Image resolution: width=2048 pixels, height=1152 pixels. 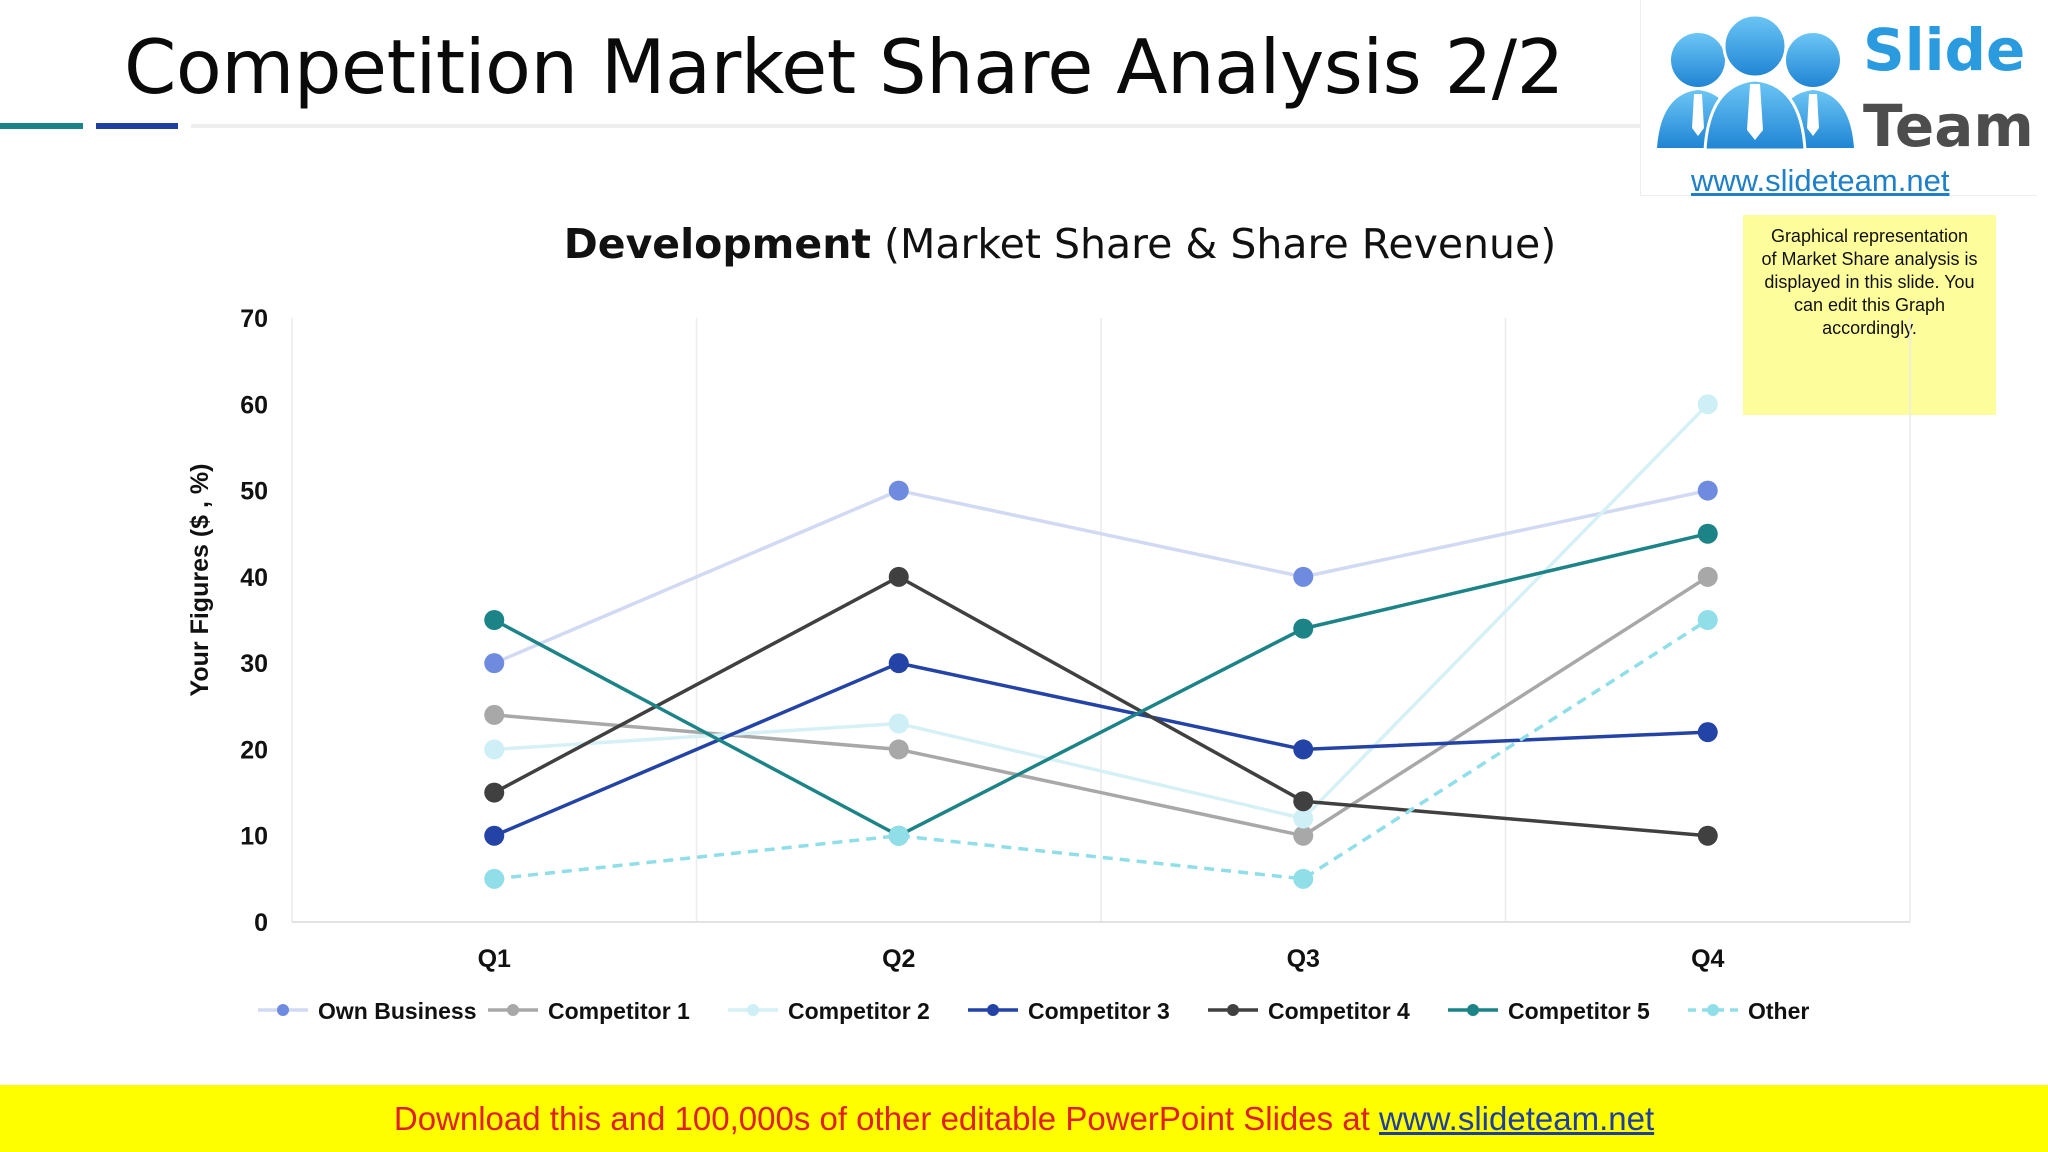 What do you see at coordinates (200, 580) in the screenshot?
I see `y-axis-label: Your Figures ($ , %)` at bounding box center [200, 580].